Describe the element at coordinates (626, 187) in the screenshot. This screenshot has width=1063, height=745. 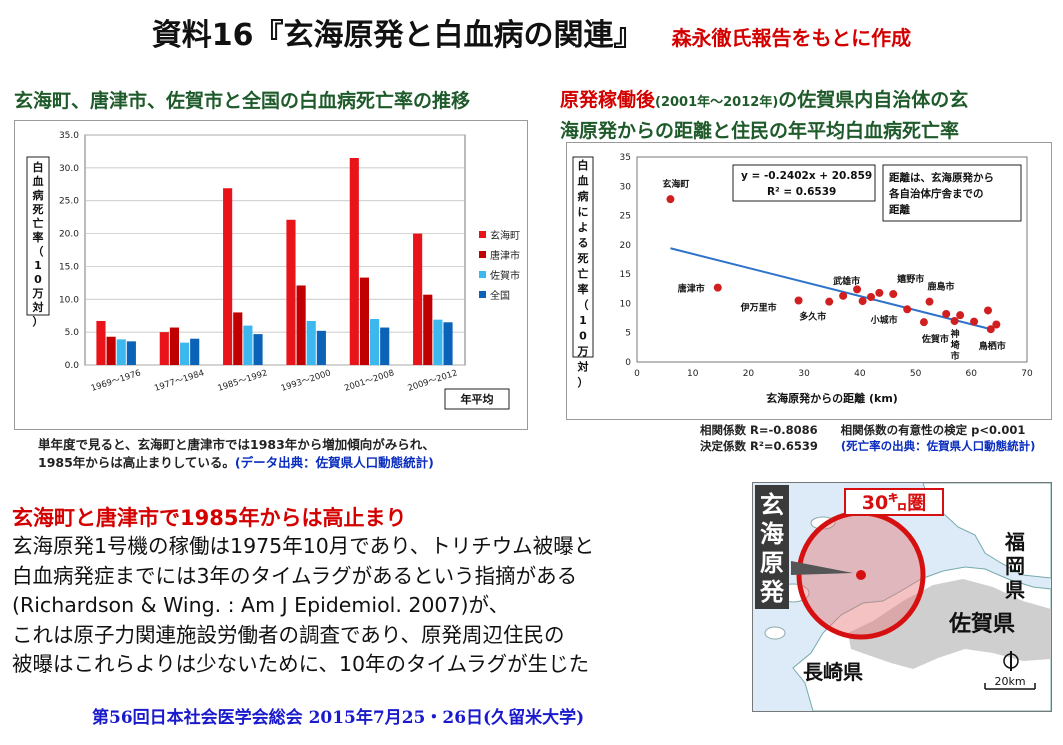
I see `y-tick-label: 30` at that location.